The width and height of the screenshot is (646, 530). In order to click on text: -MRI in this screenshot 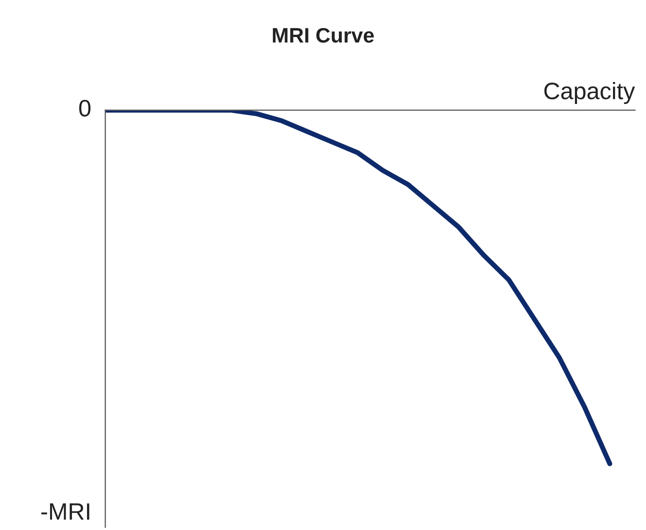, I will do `click(65, 511)`.